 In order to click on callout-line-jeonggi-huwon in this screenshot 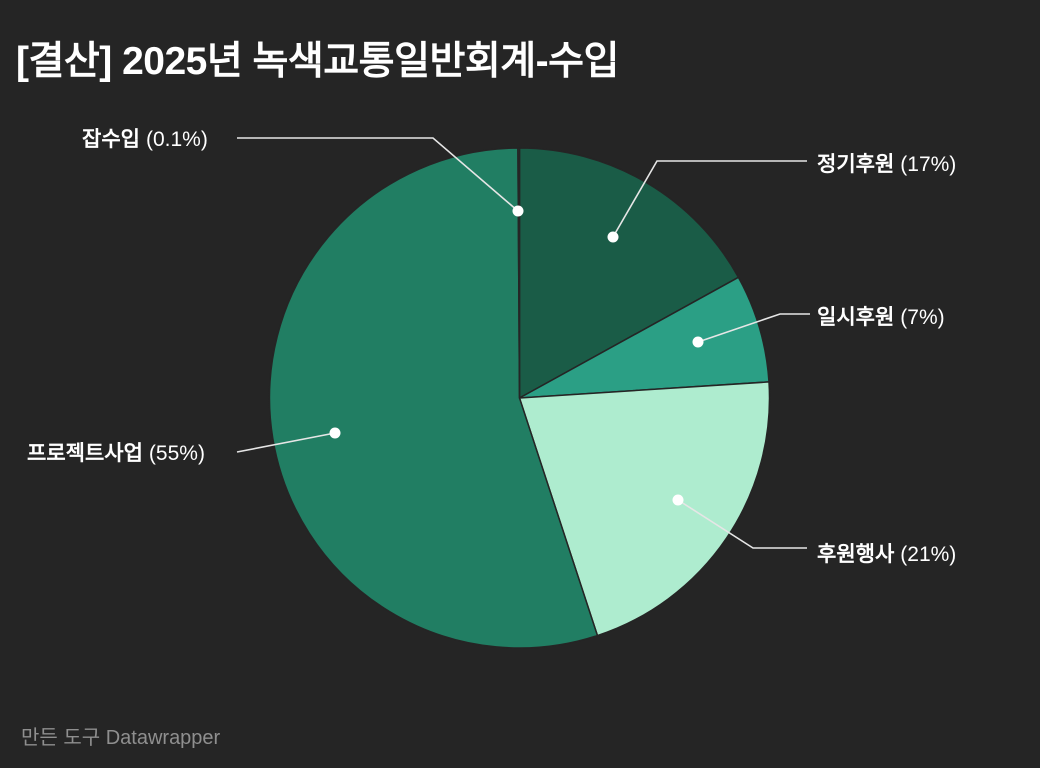, I will do `click(709, 199)`.